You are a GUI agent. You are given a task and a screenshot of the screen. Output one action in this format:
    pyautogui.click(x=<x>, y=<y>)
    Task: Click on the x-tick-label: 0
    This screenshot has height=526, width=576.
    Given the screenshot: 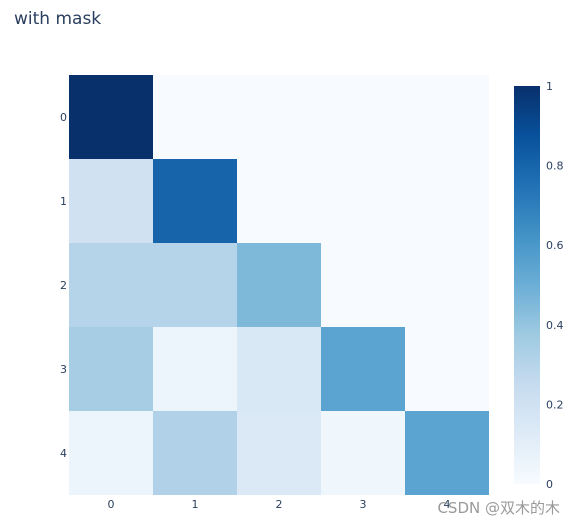 What is the action you would take?
    pyautogui.click(x=111, y=504)
    